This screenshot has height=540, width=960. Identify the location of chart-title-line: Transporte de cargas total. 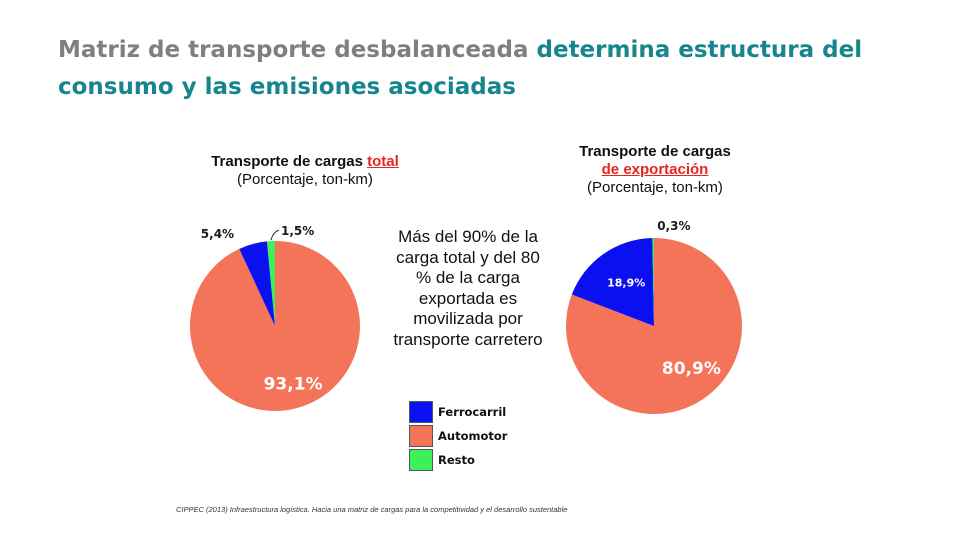
(305, 162).